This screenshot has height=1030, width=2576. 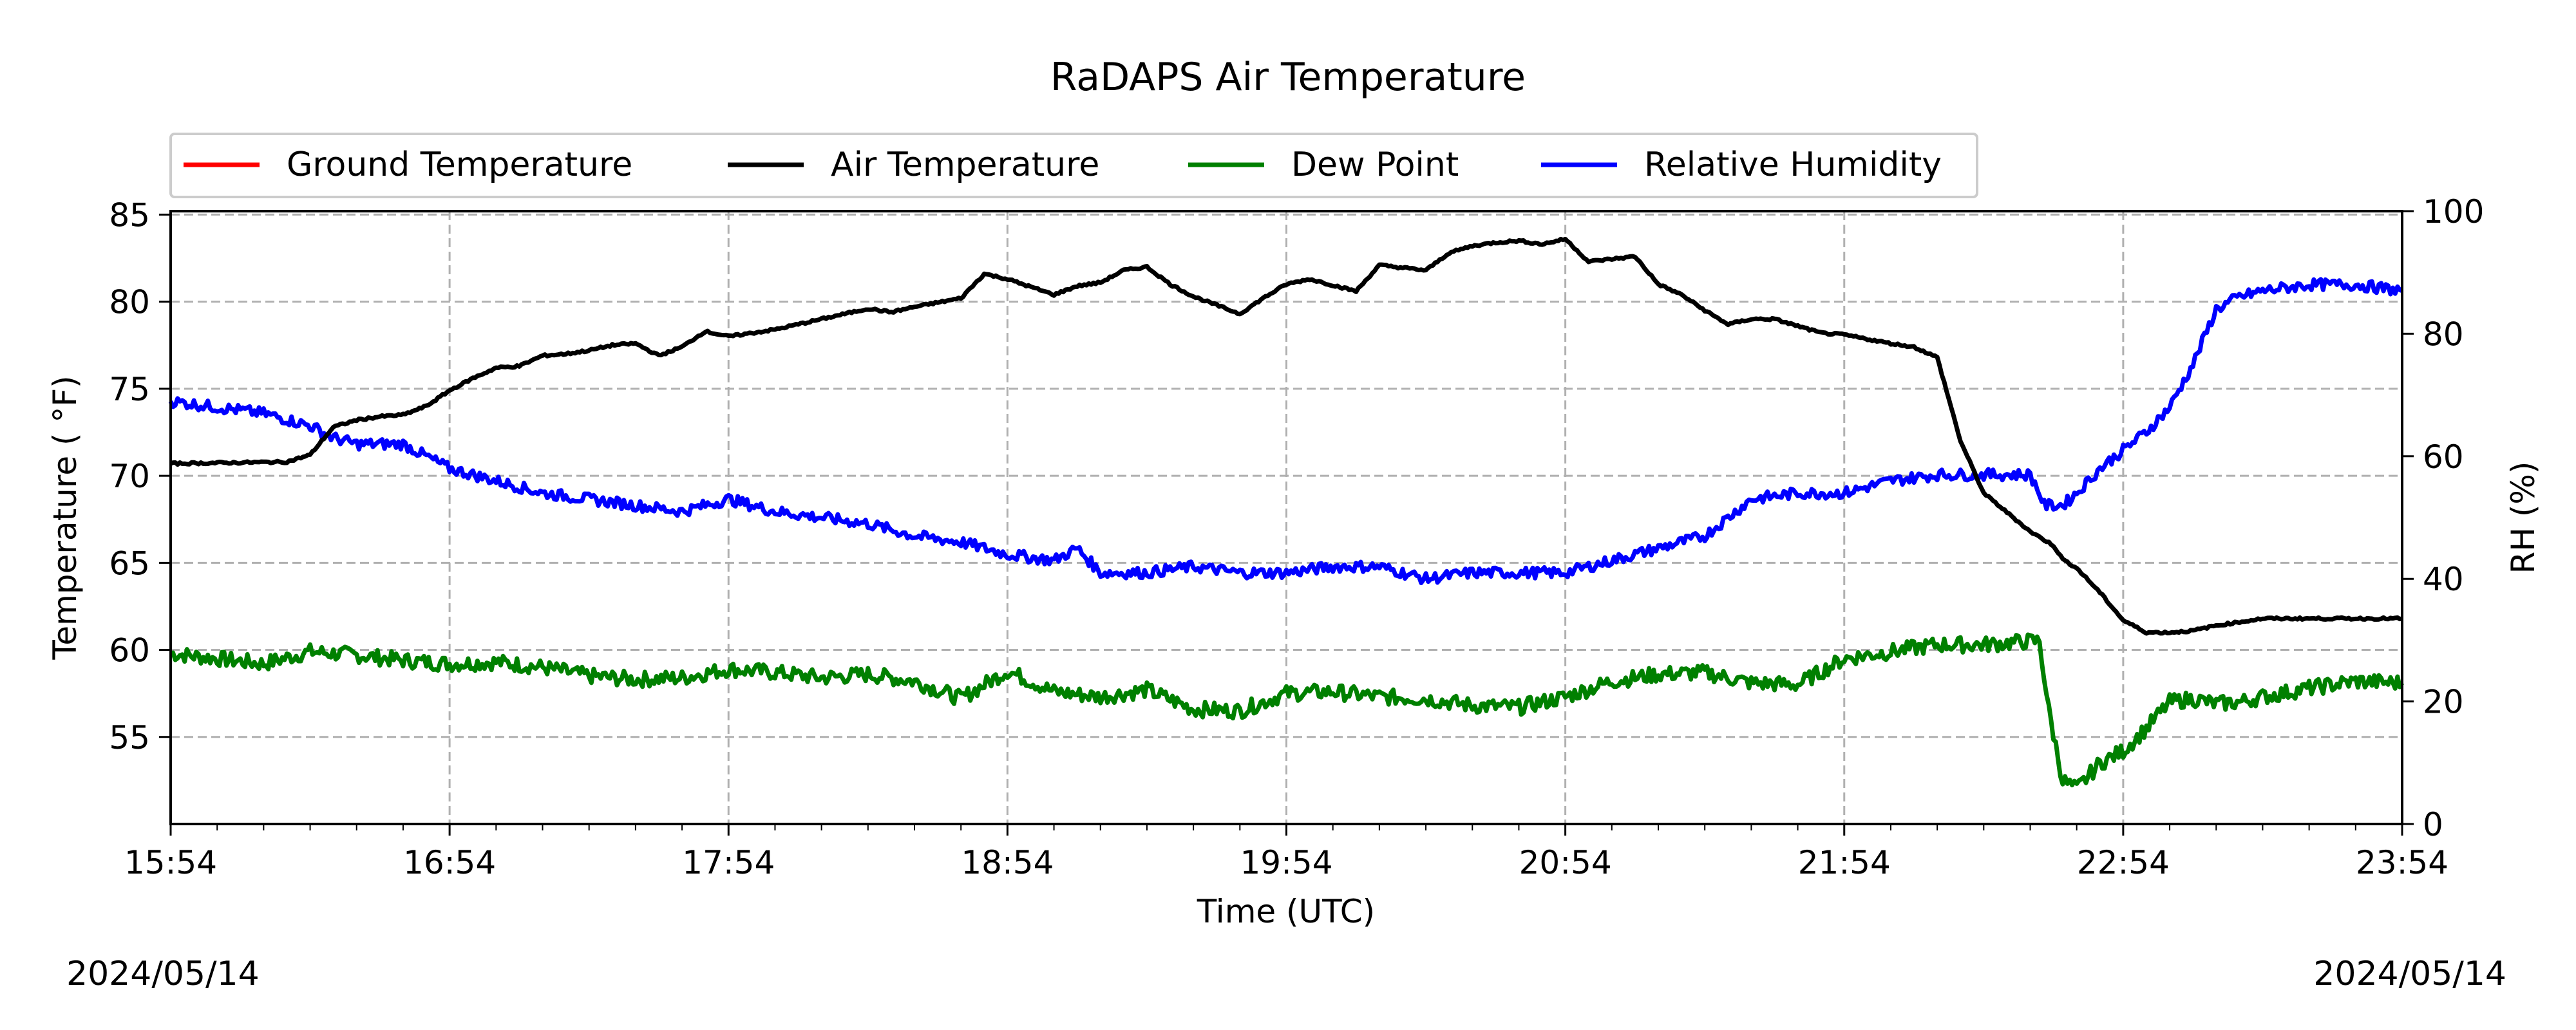 What do you see at coordinates (1566, 862) in the screenshot?
I see `x-tick-label: 20:54` at bounding box center [1566, 862].